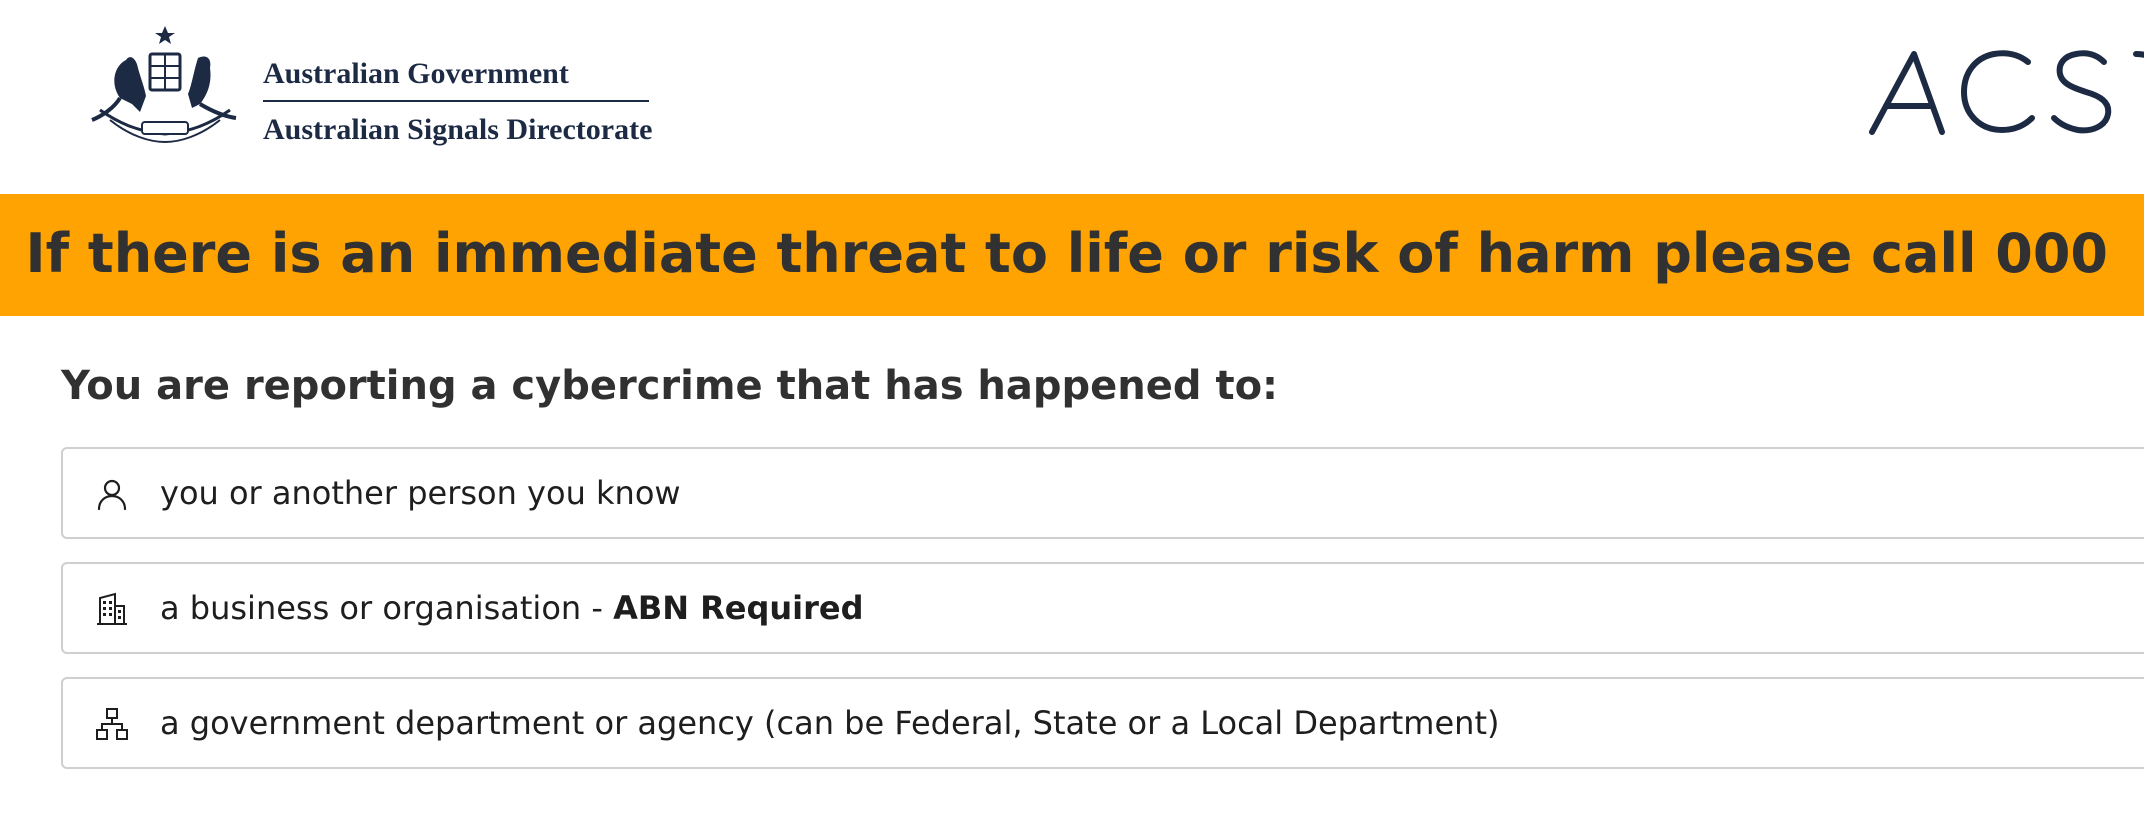  What do you see at coordinates (738, 608) in the screenshot?
I see `abn-required-note: ABN Required` at bounding box center [738, 608].